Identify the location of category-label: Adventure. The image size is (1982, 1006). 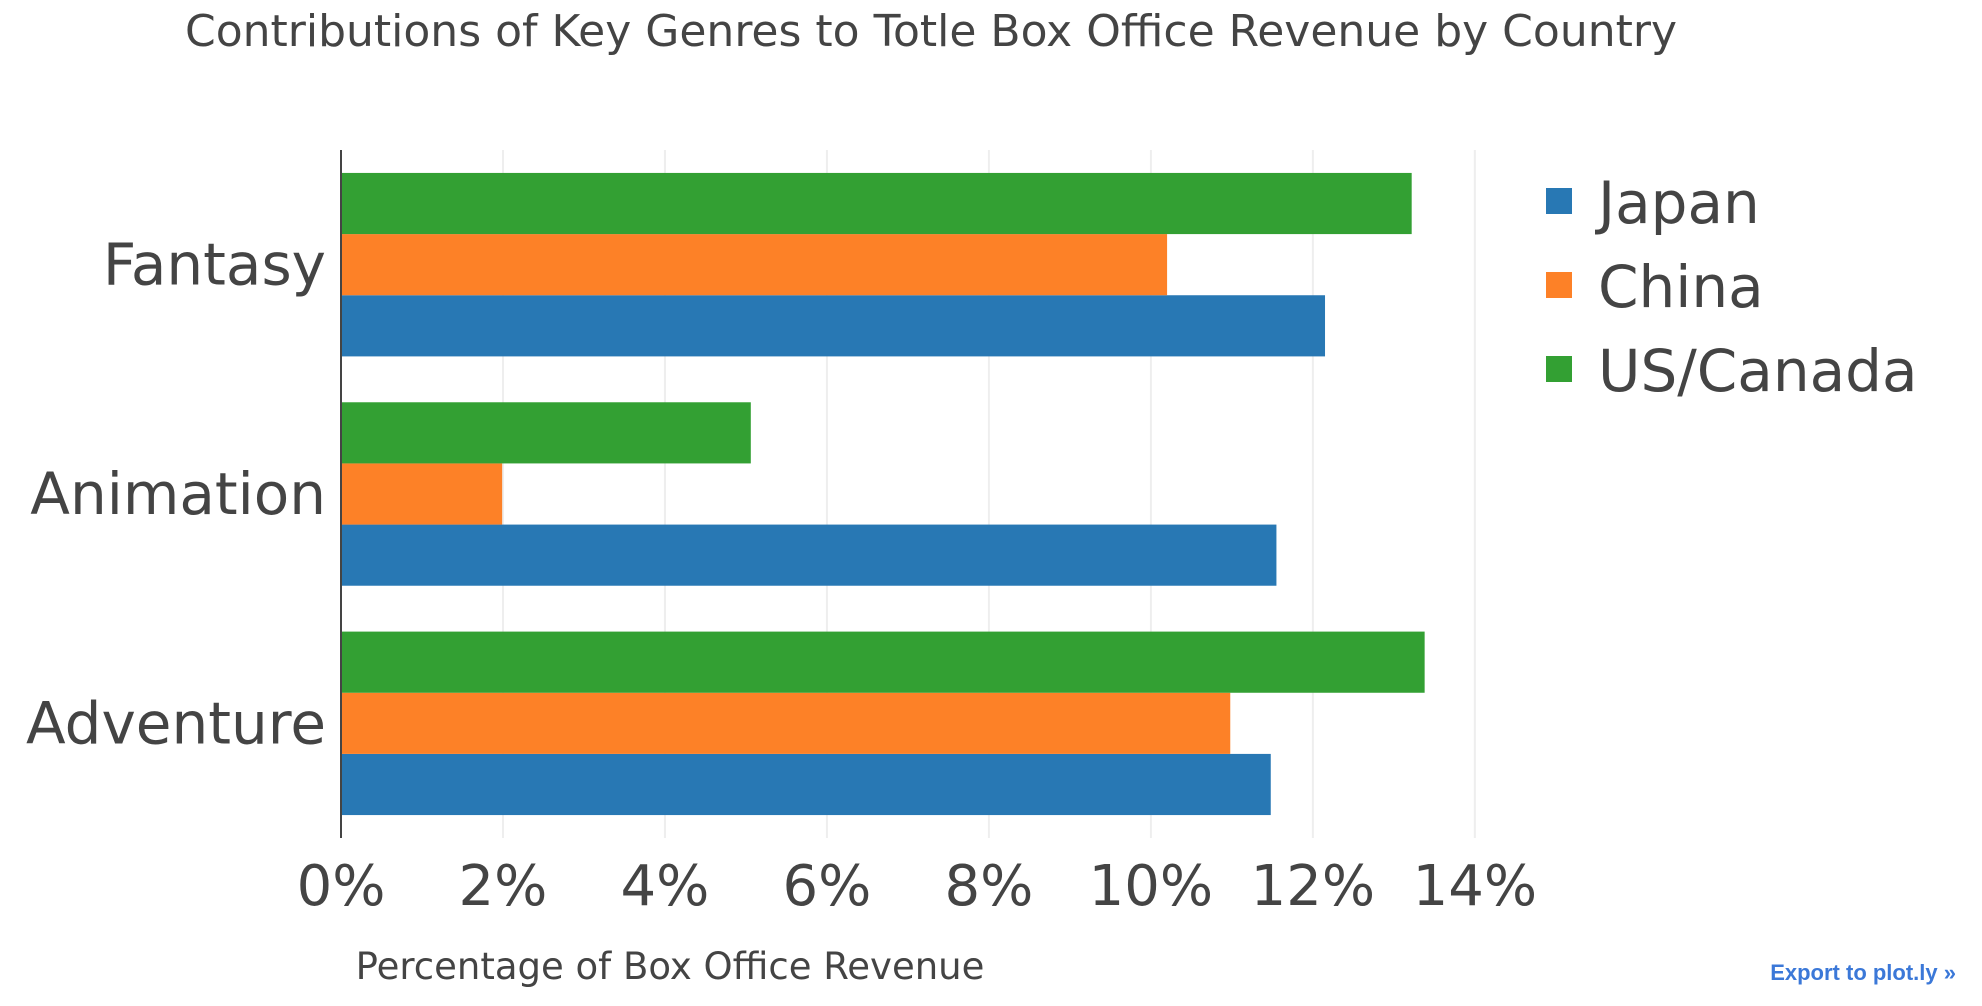
(176, 723).